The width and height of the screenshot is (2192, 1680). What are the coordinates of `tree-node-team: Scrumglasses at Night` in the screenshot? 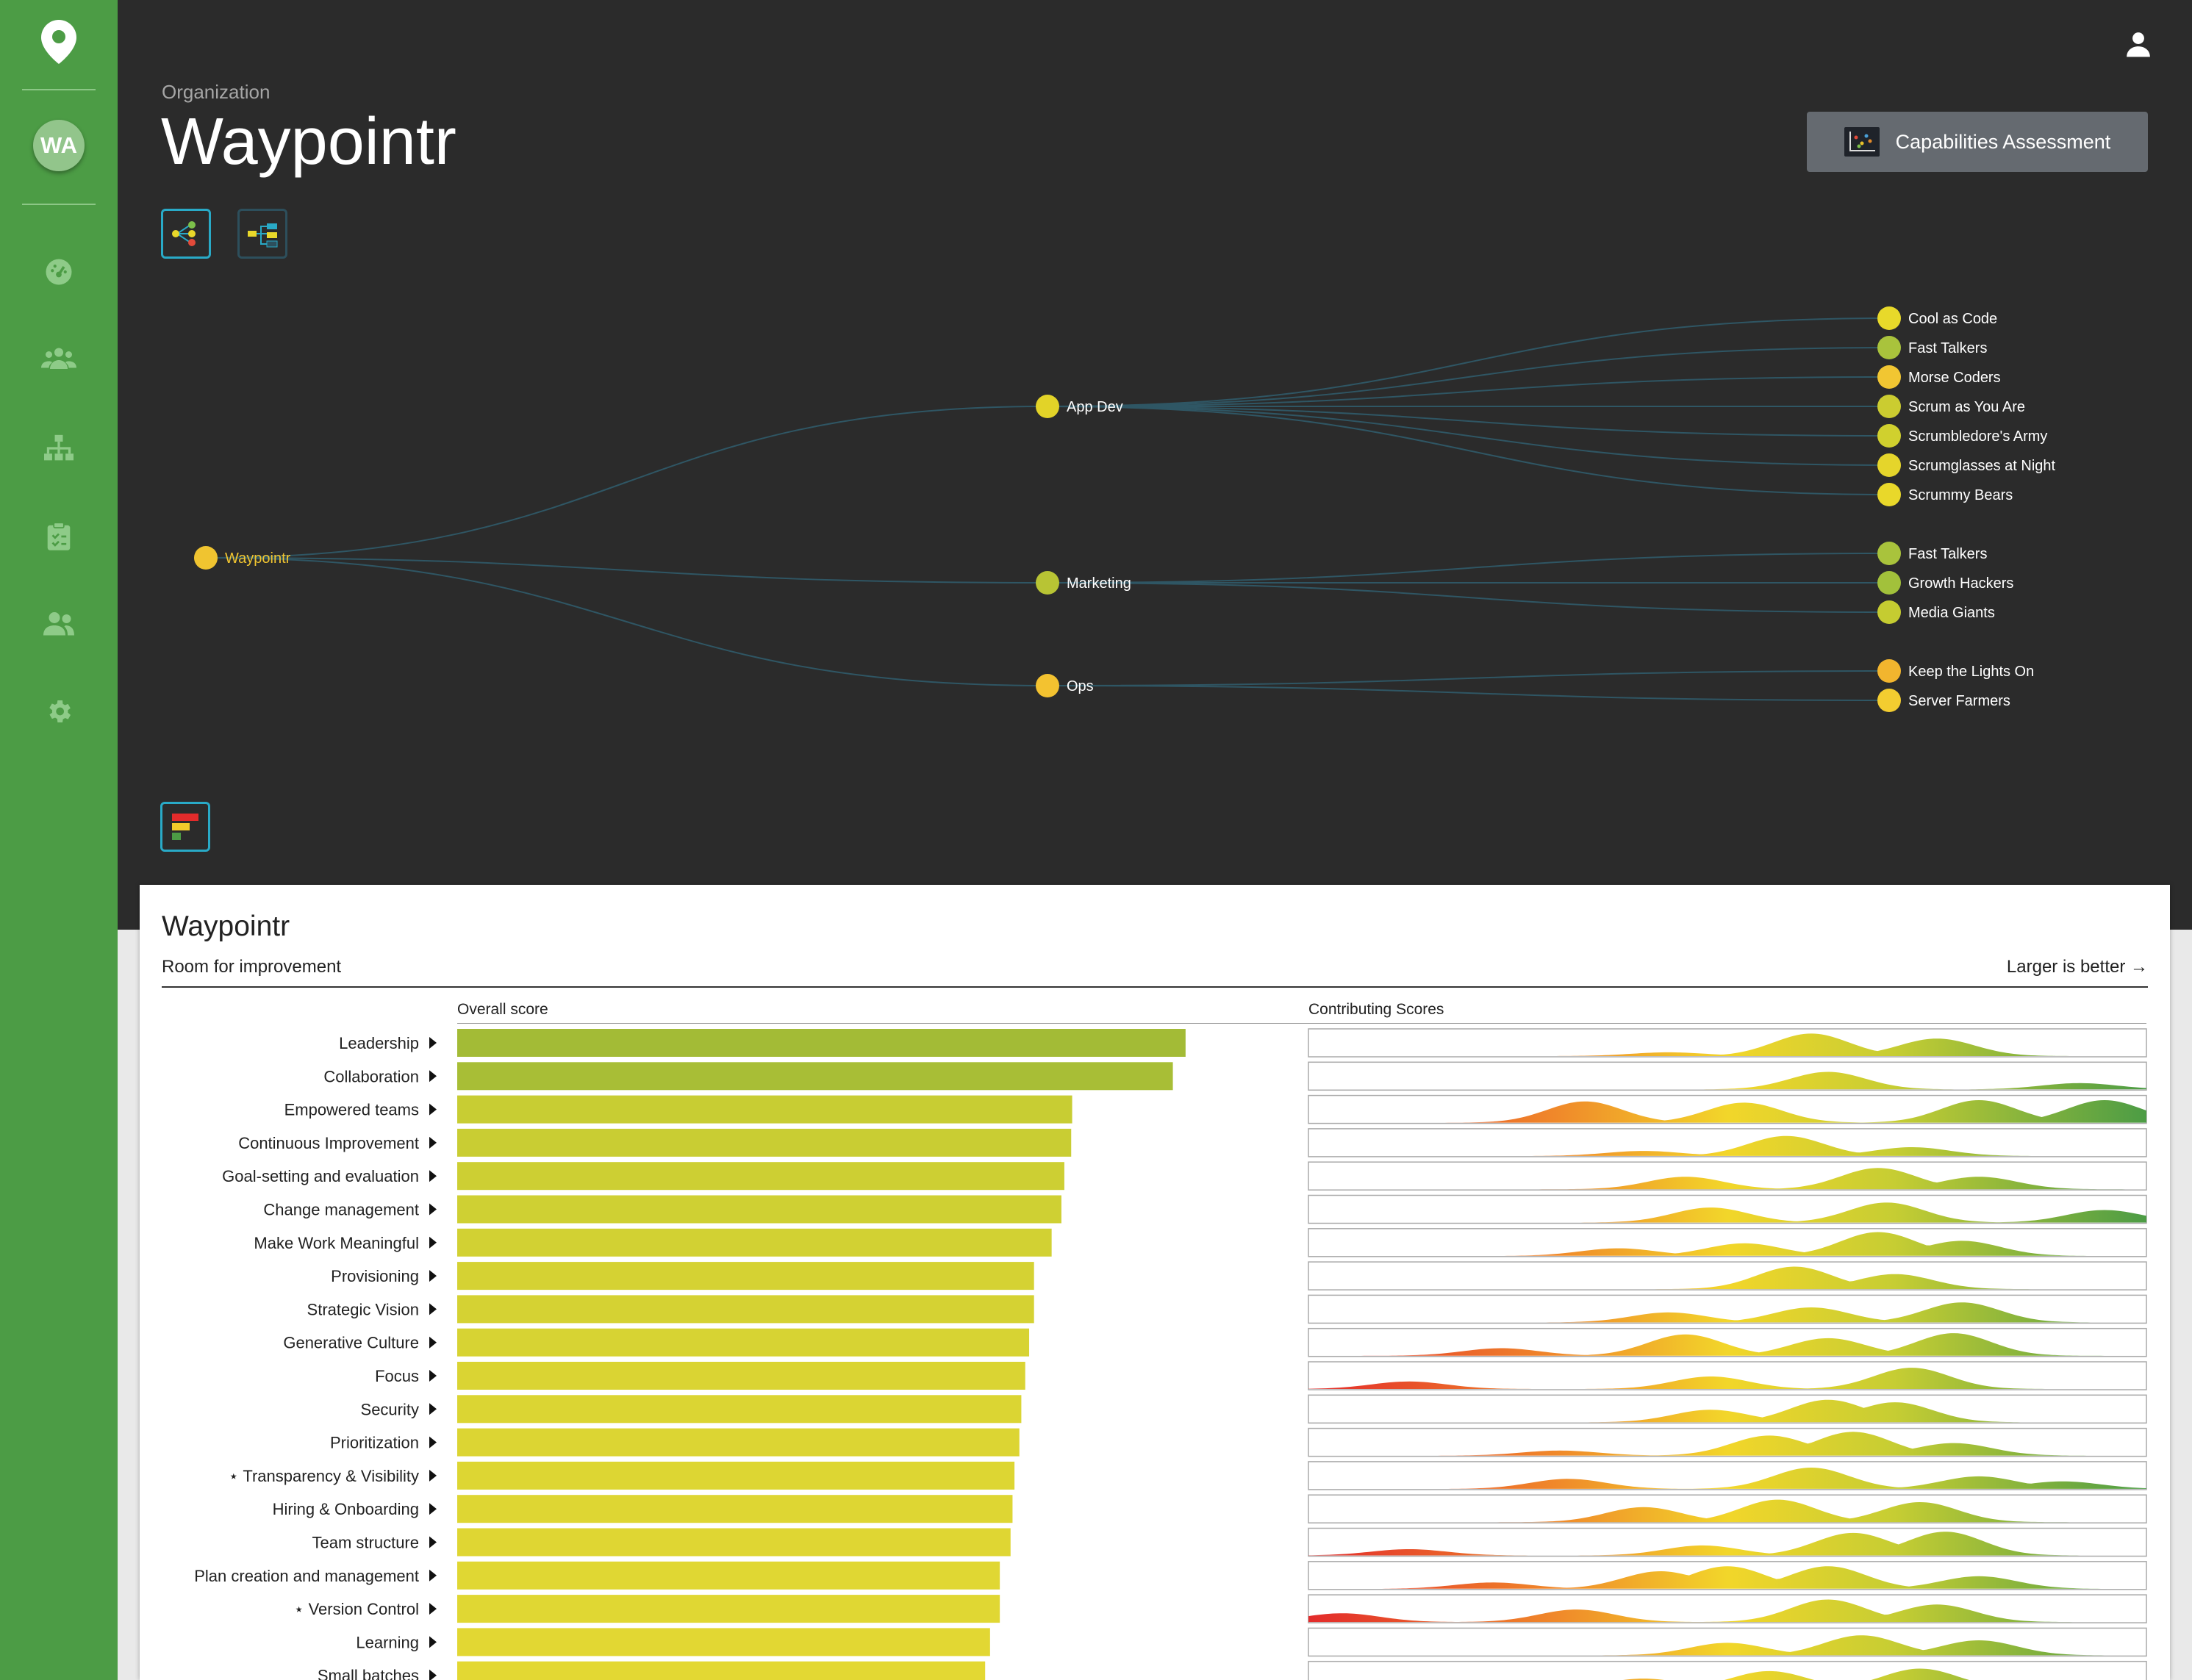 It's located at (1966, 465).